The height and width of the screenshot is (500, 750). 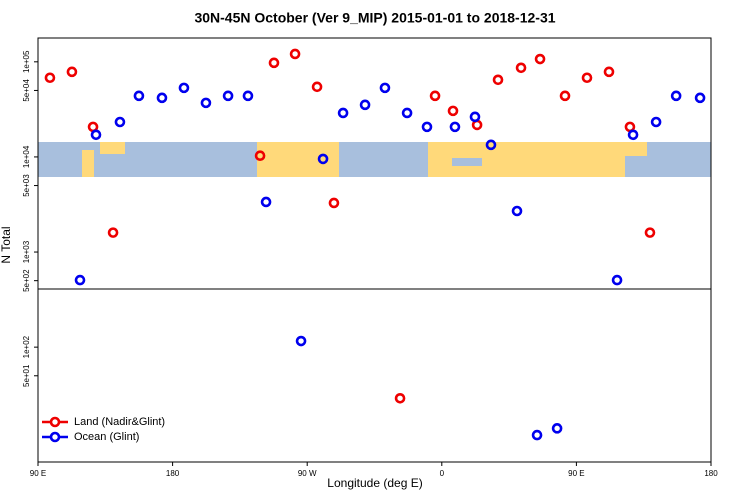 I want to click on y-tick-label: 1e+05, so click(x=26, y=61).